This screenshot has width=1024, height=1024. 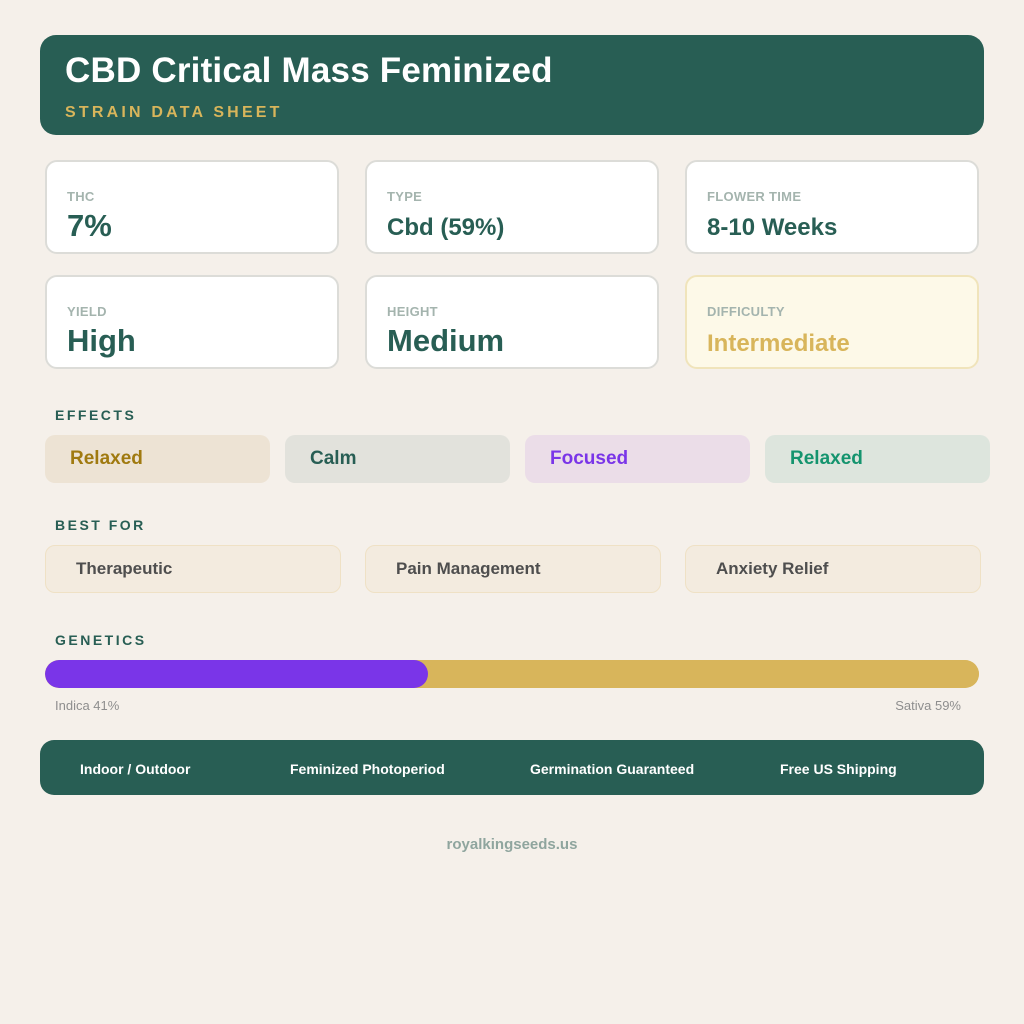 I want to click on genetics-sativa-label: Sativa 59%, so click(x=928, y=705).